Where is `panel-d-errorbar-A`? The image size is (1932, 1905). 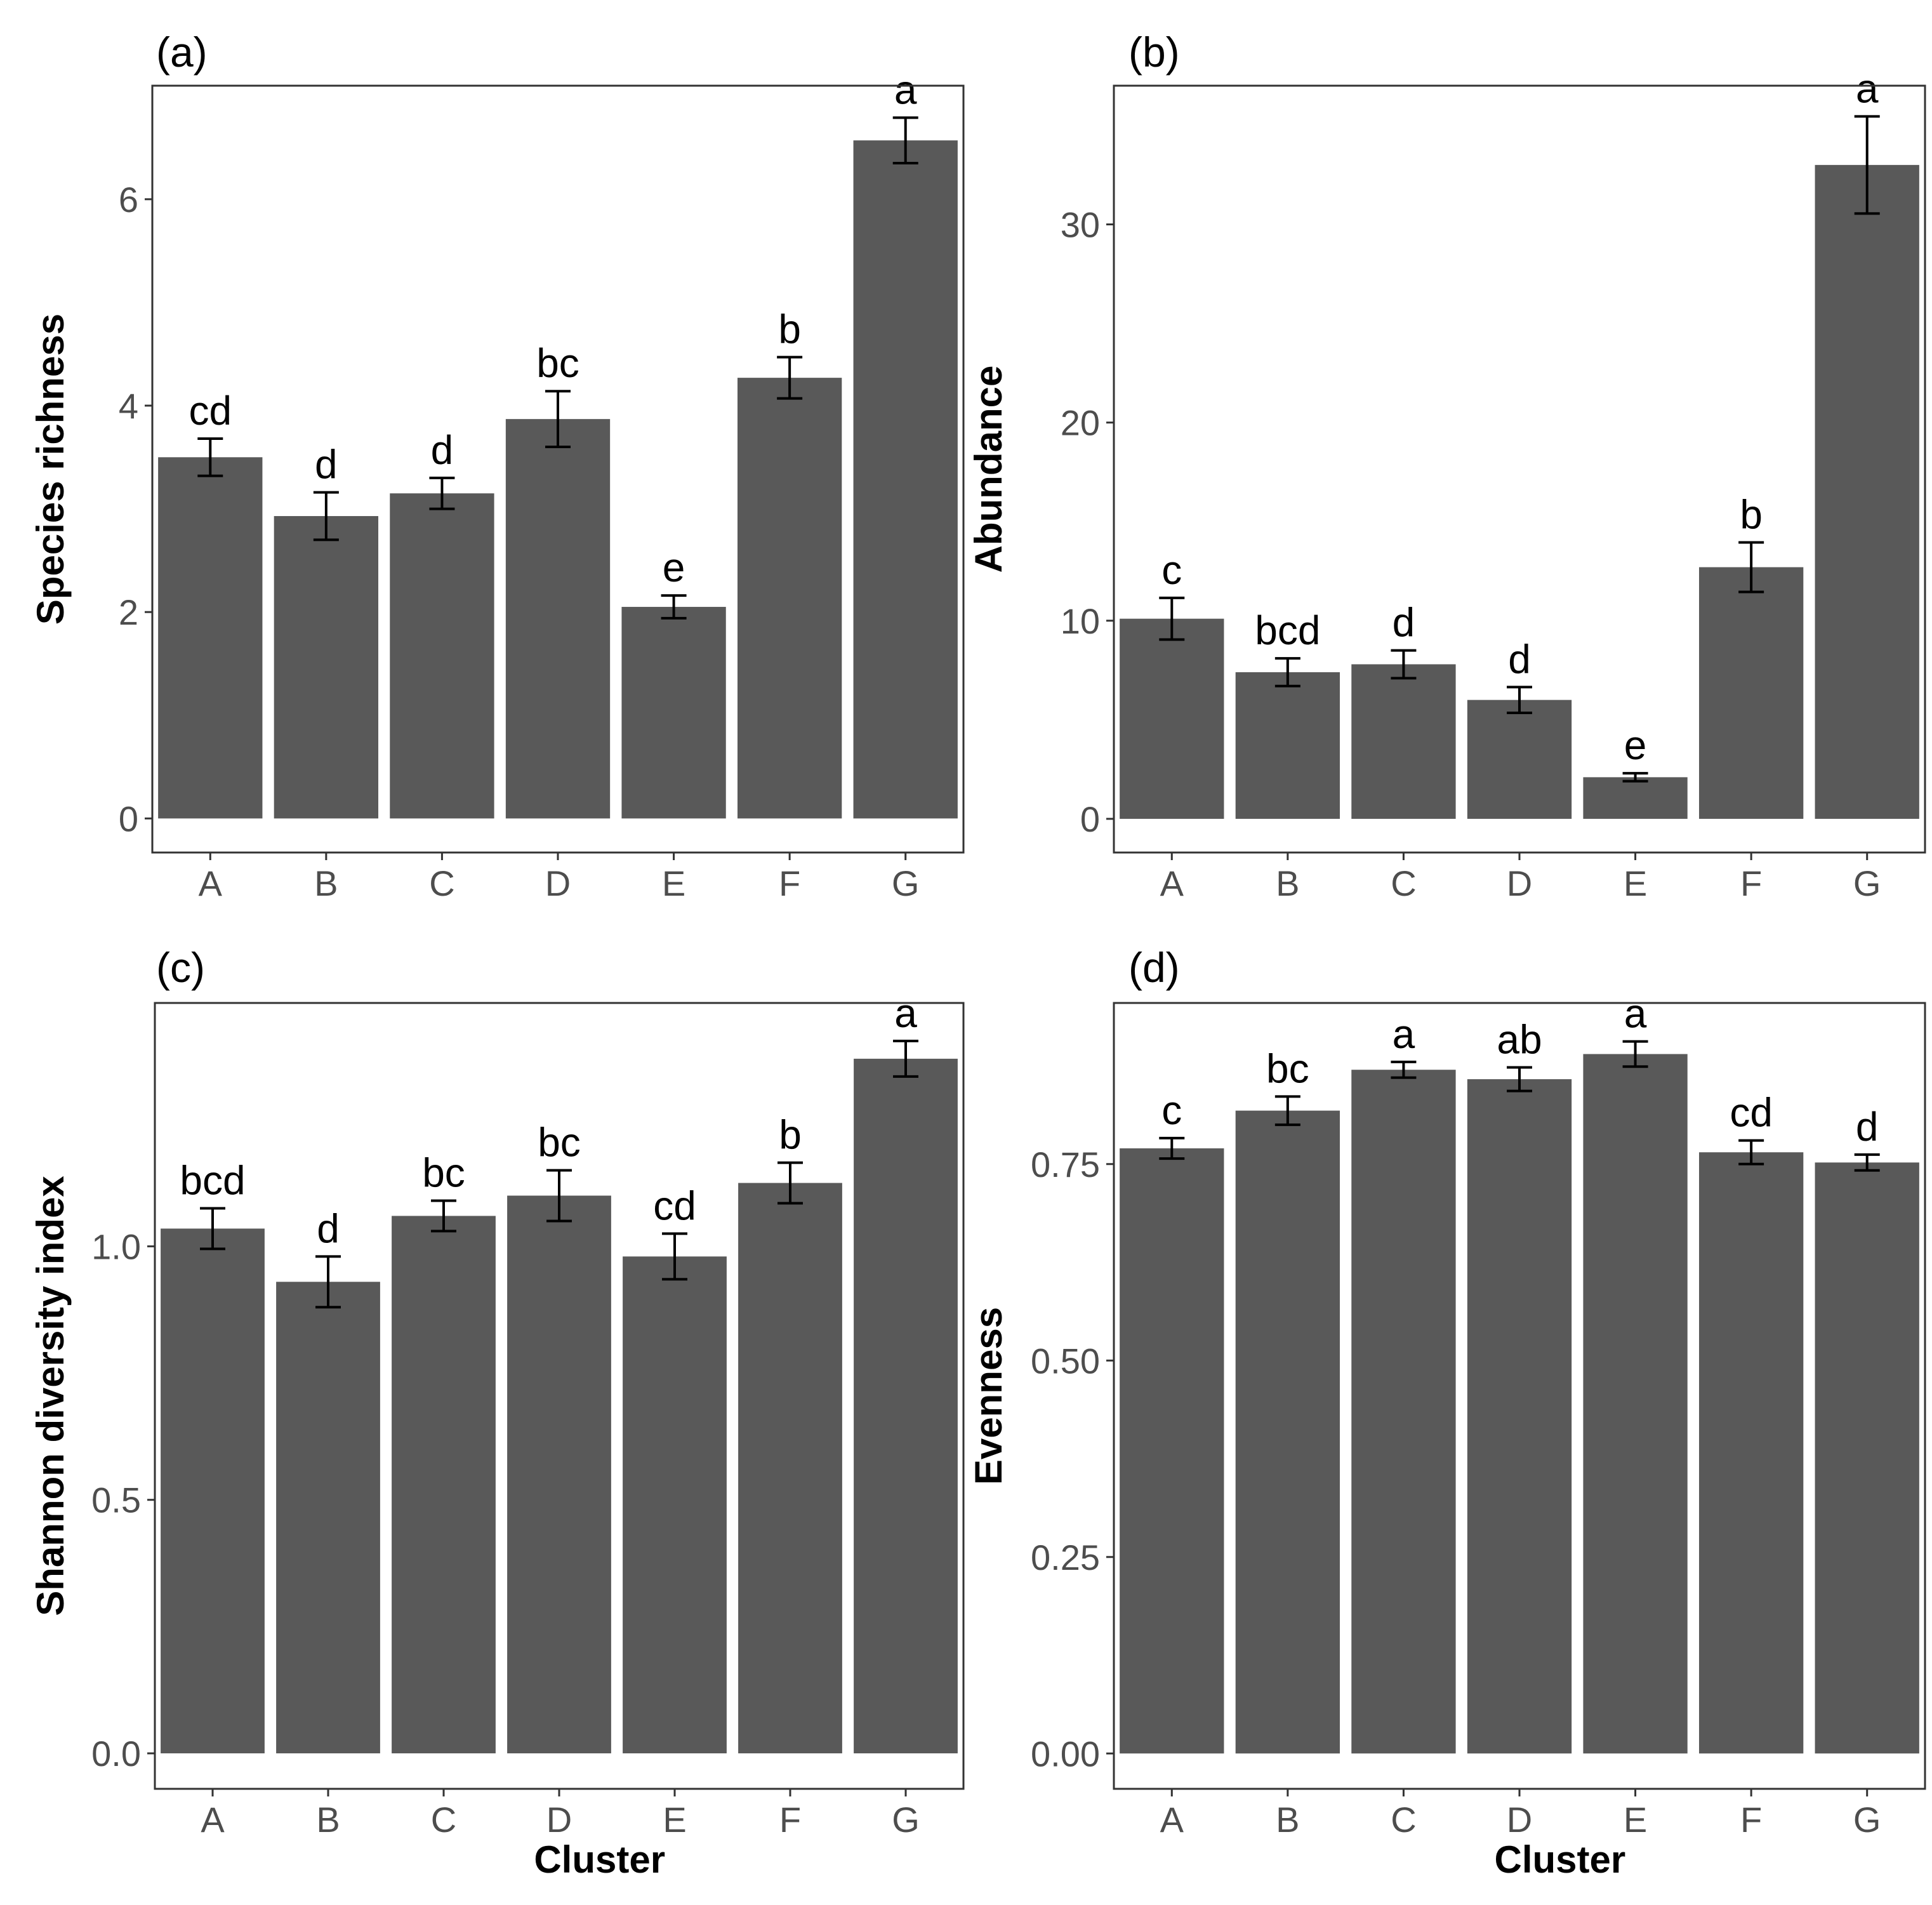 panel-d-errorbar-A is located at coordinates (1172, 1148).